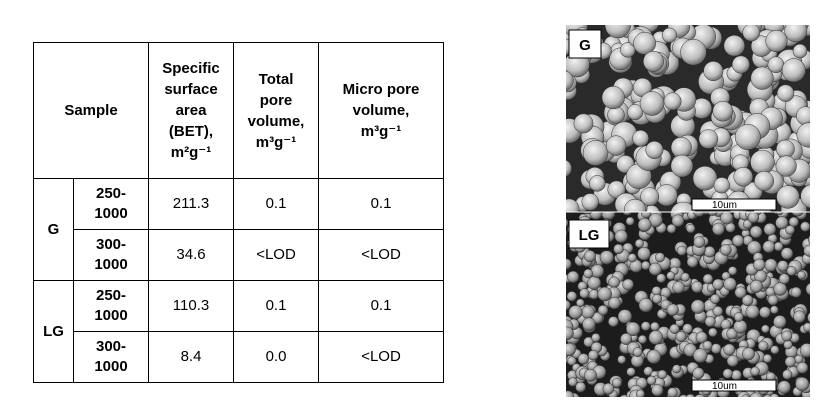 This screenshot has height=410, width=831. What do you see at coordinates (191, 306) in the screenshot?
I see `cell: 110.3` at bounding box center [191, 306].